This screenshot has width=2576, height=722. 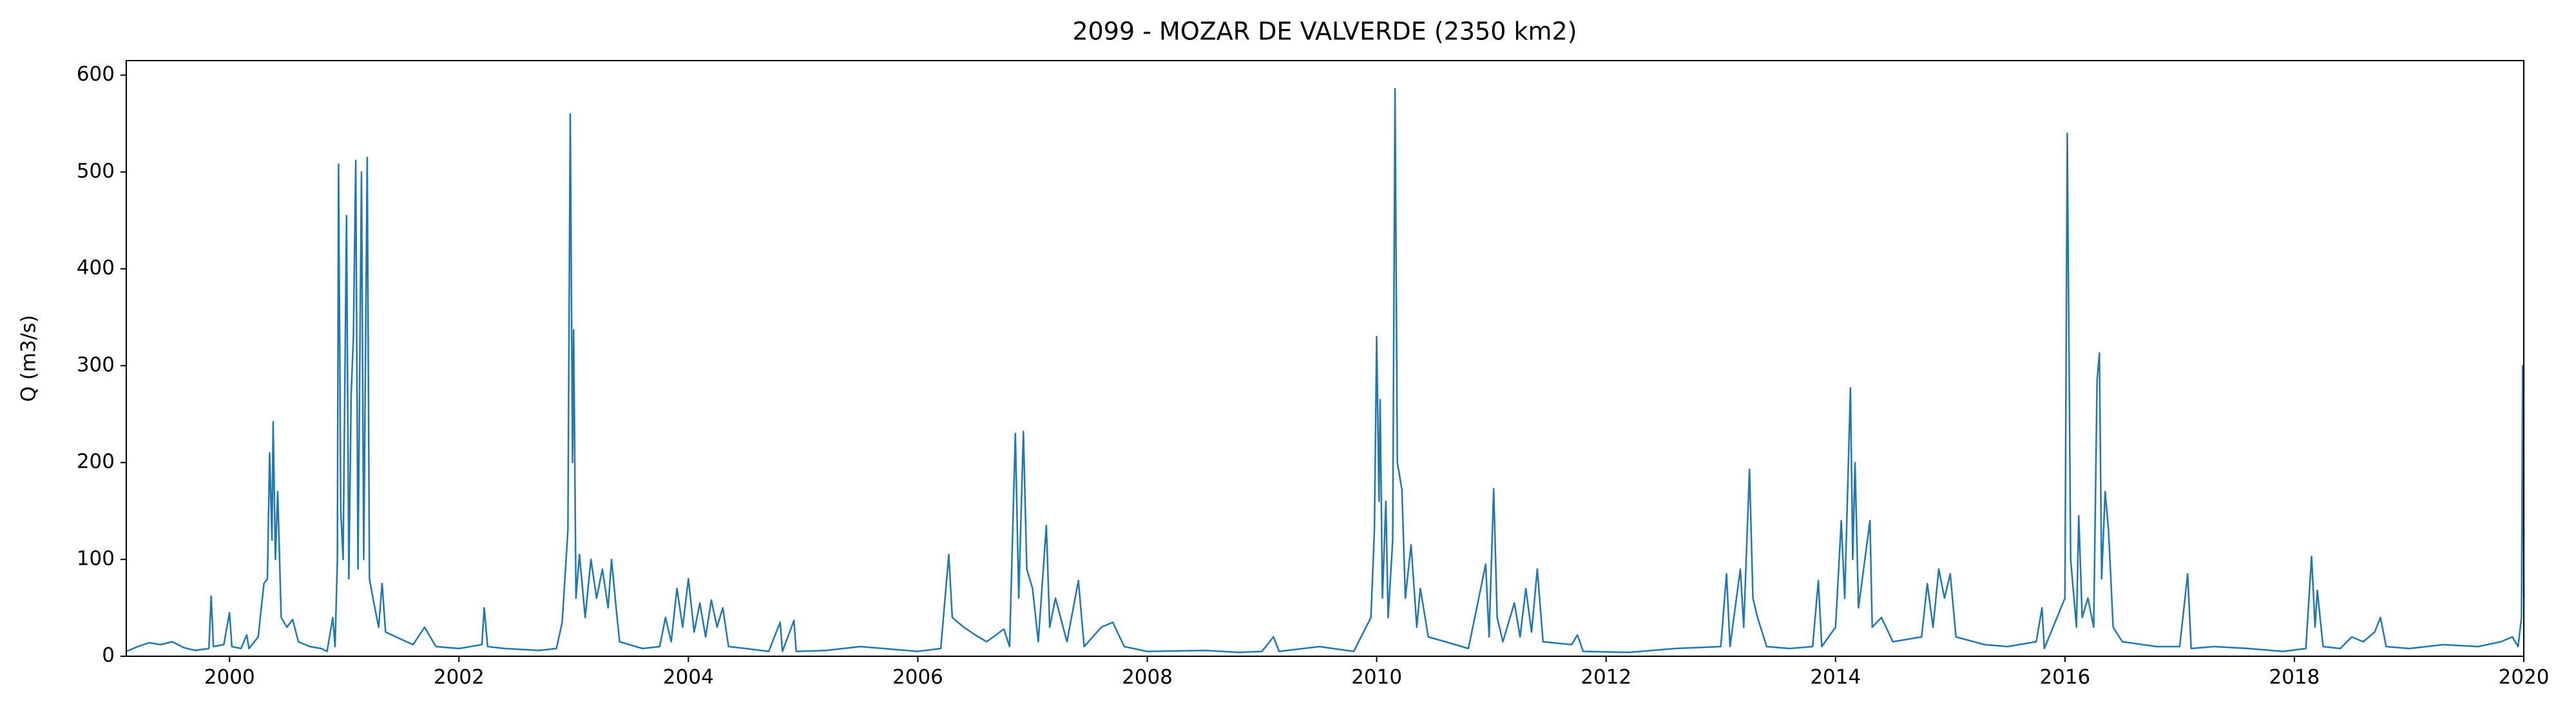 What do you see at coordinates (1377, 678) in the screenshot?
I see `x-tick-label: 2010` at bounding box center [1377, 678].